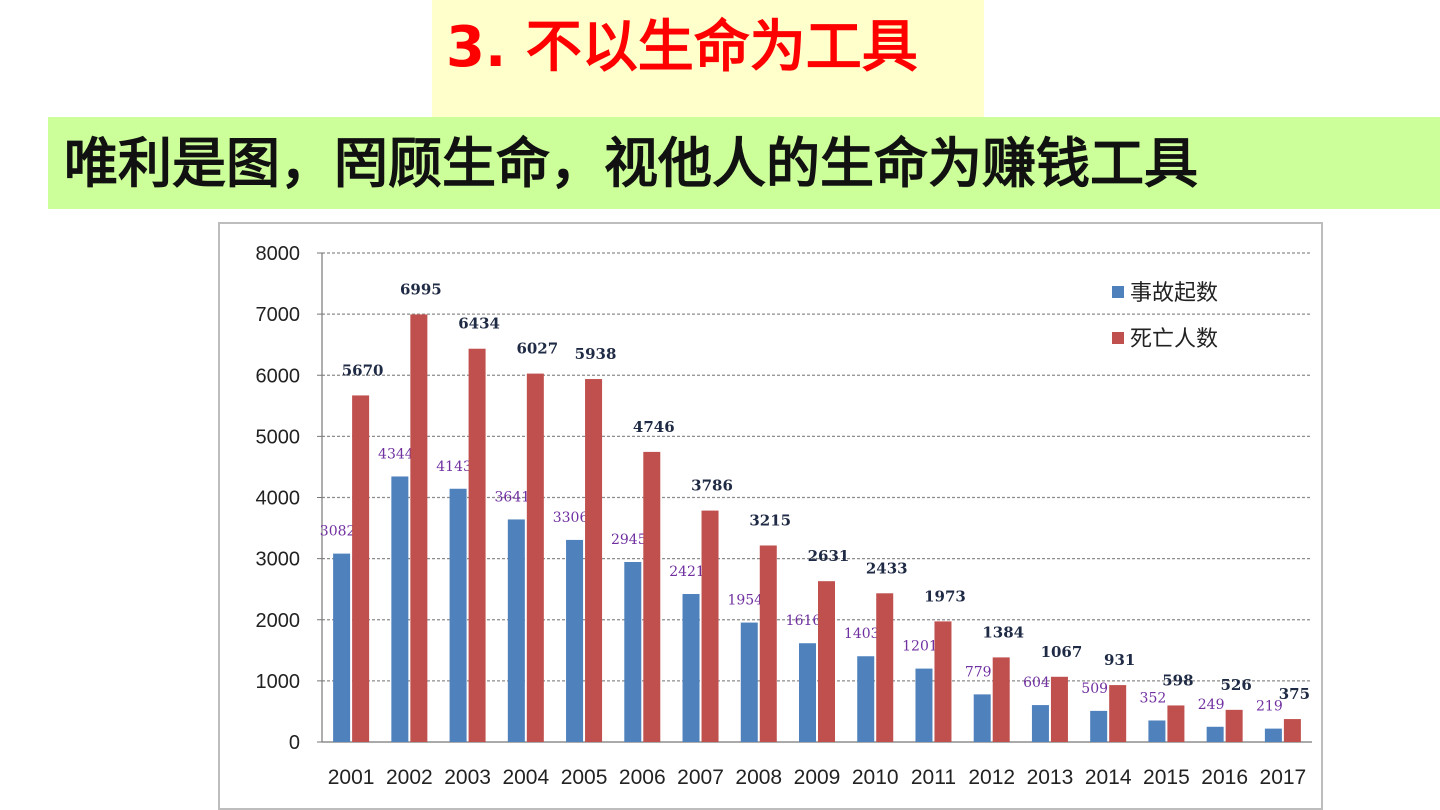  I want to click on data-label: 1403, so click(862, 634).